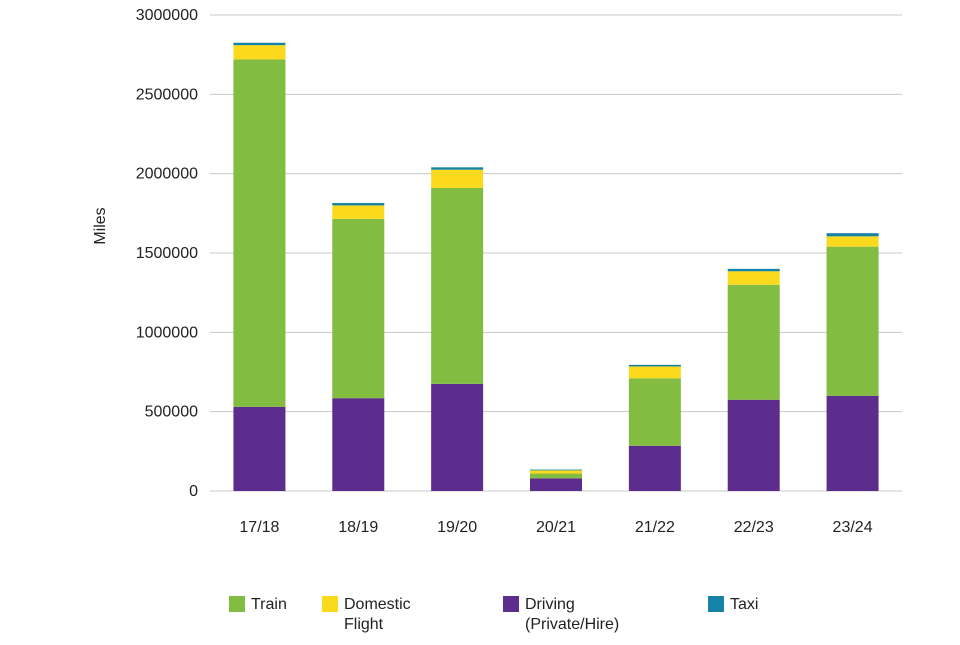 This screenshot has height=645, width=960. What do you see at coordinates (167, 253) in the screenshot?
I see `y-tick-label: 1500000` at bounding box center [167, 253].